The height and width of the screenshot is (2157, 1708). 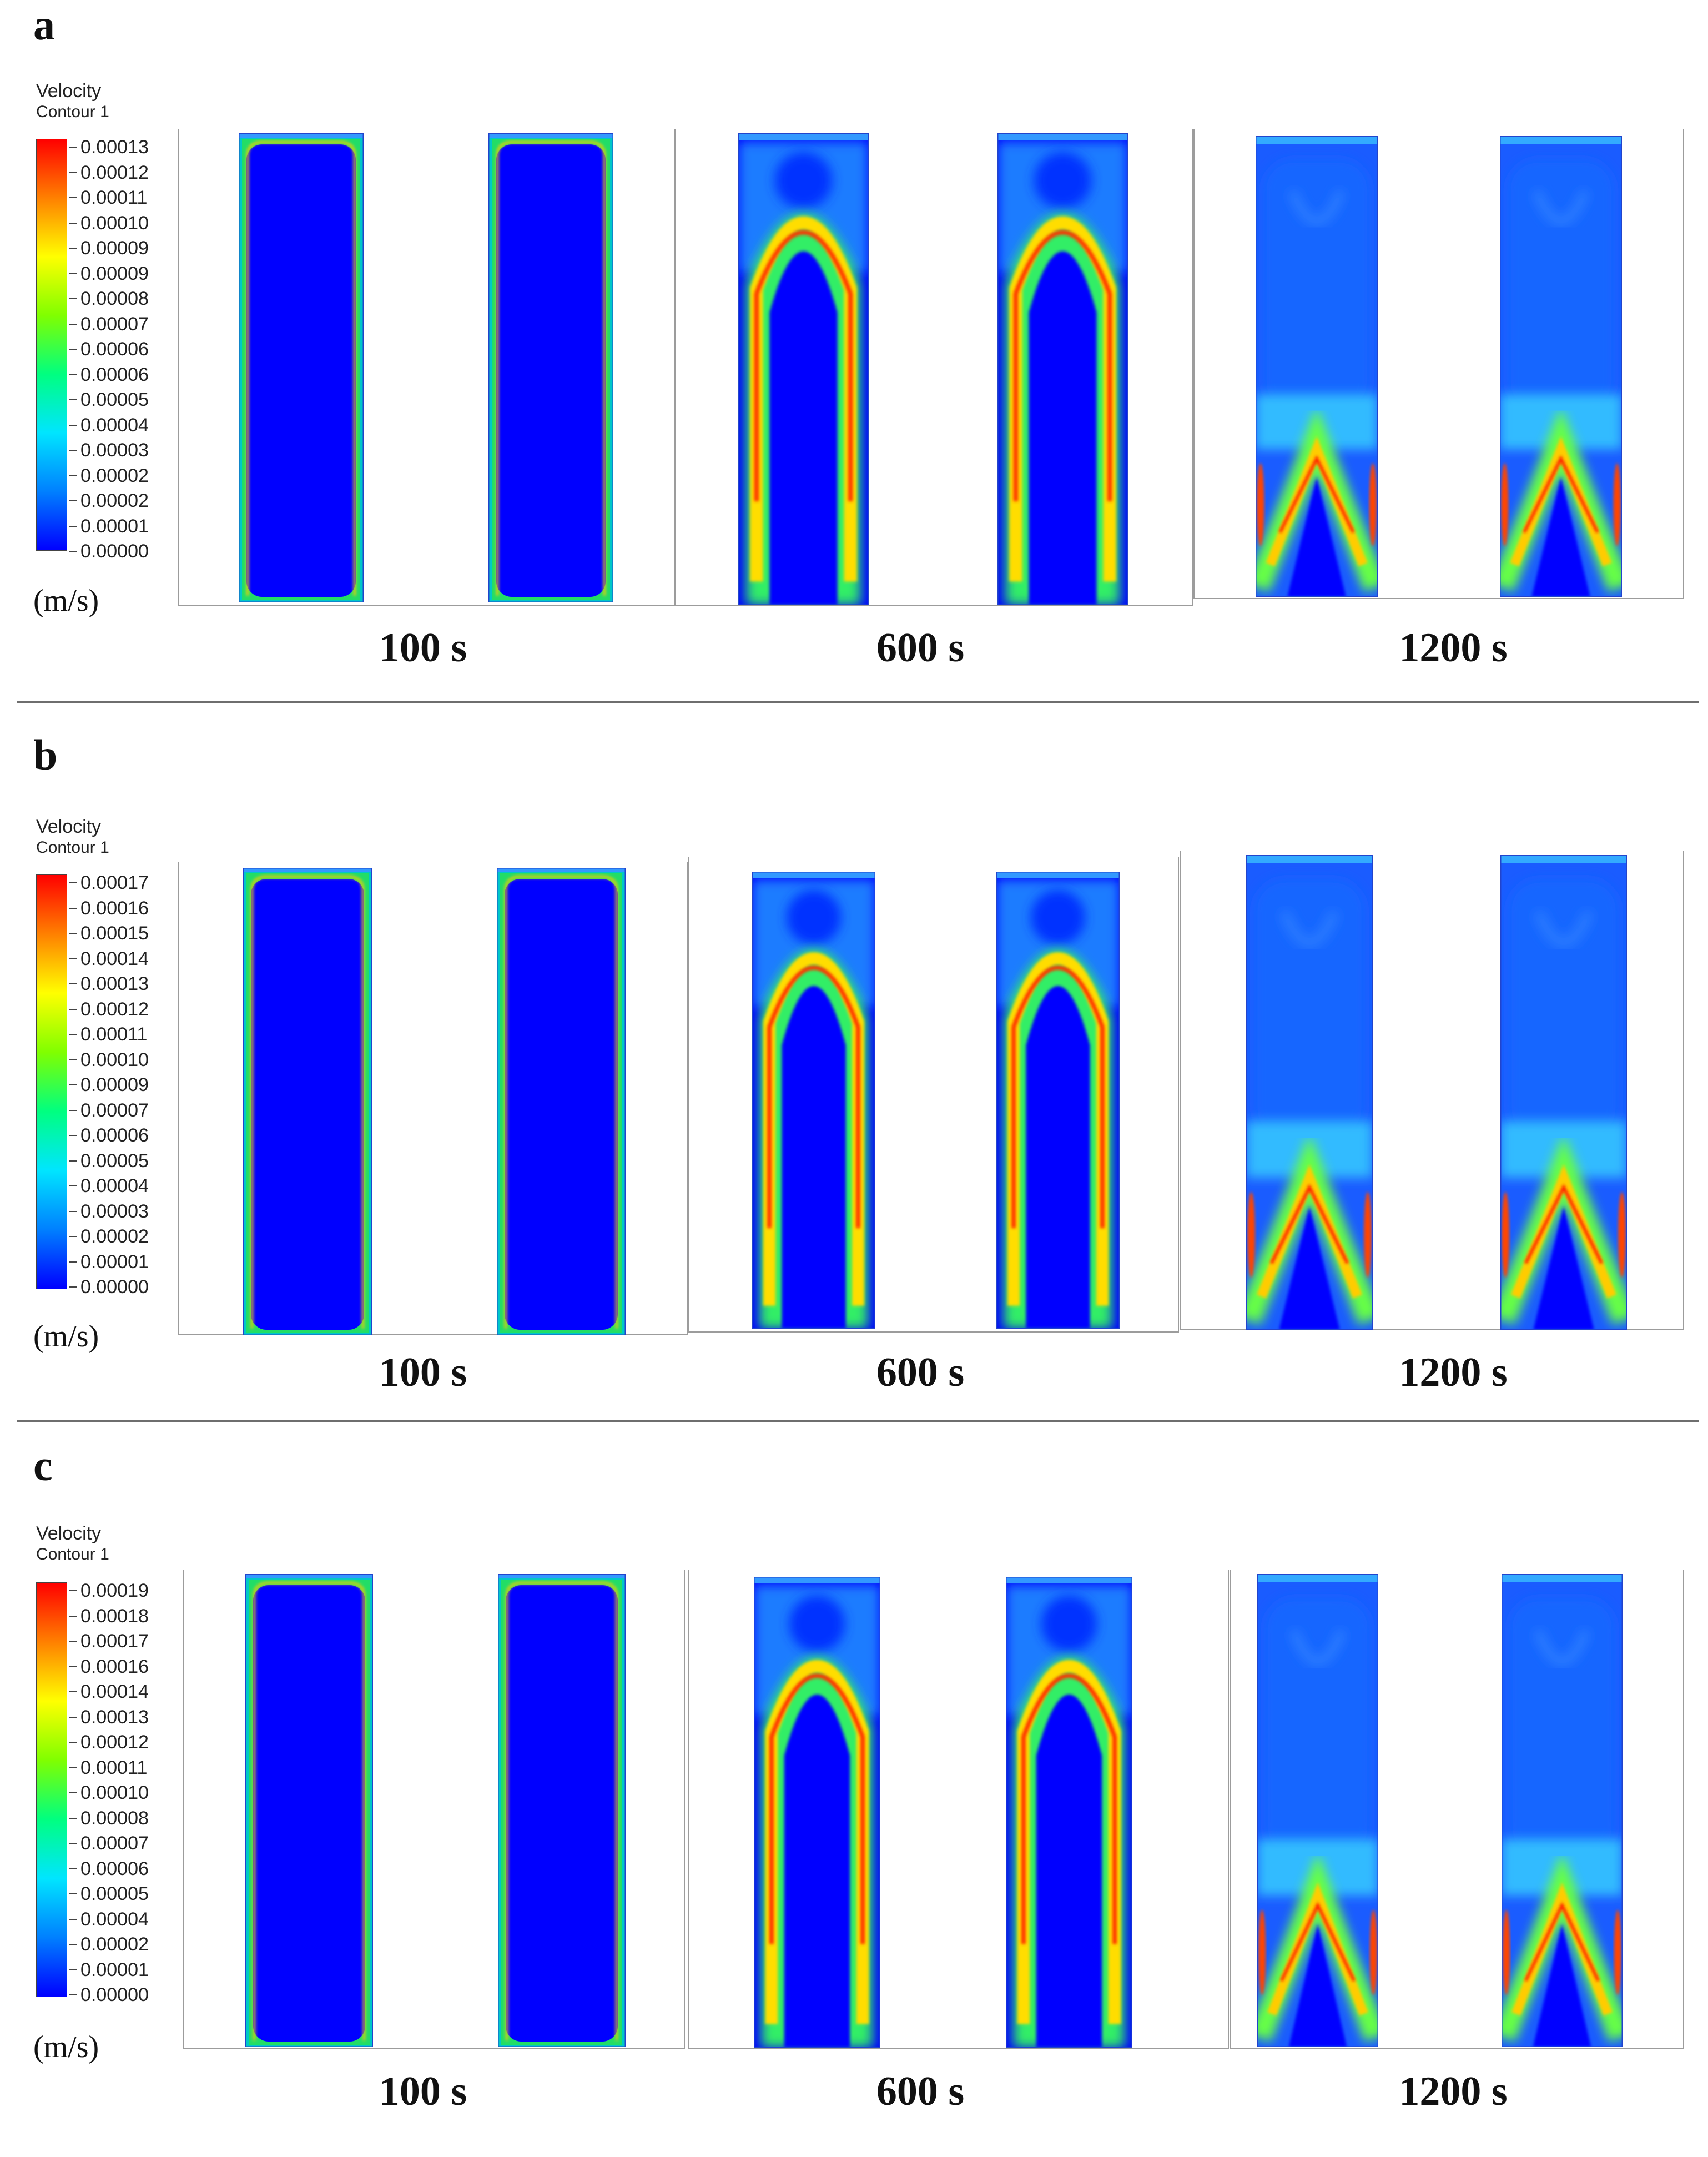 What do you see at coordinates (69, 91) in the screenshot?
I see `legend-title: Velocity` at bounding box center [69, 91].